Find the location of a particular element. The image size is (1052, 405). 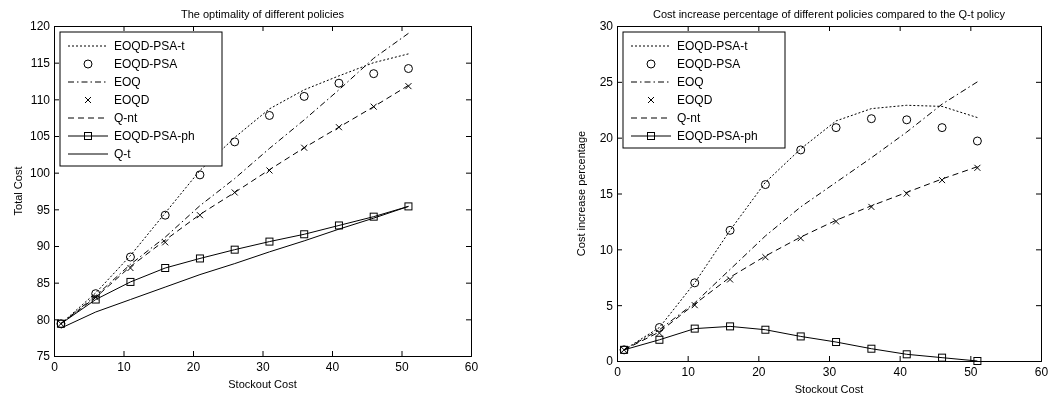

y-tick-label: 90 is located at coordinates (43, 246).